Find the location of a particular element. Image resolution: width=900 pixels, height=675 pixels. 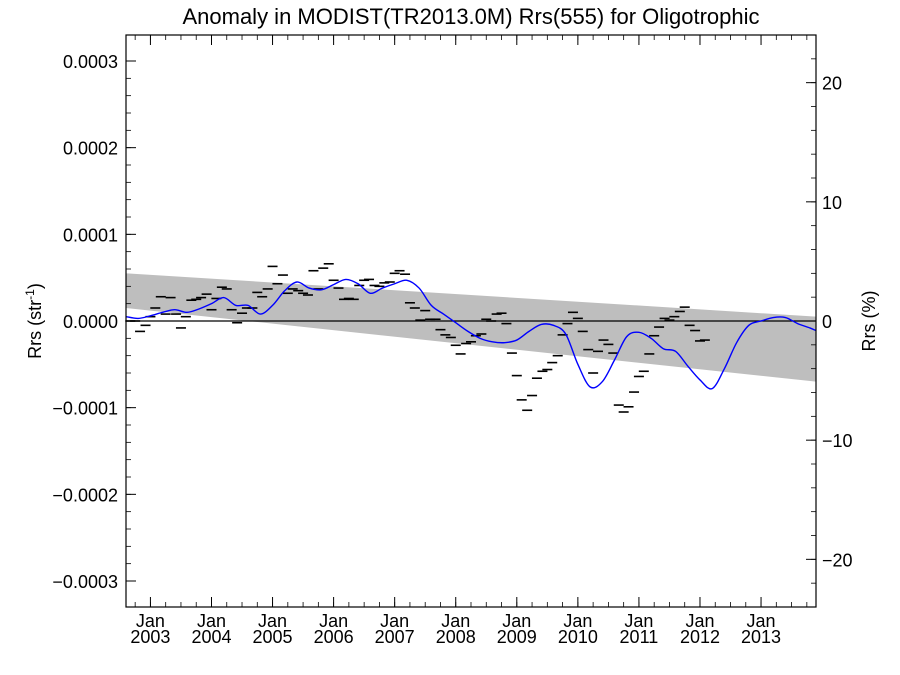

y-tick-label-right: −10 is located at coordinates (837, 441).